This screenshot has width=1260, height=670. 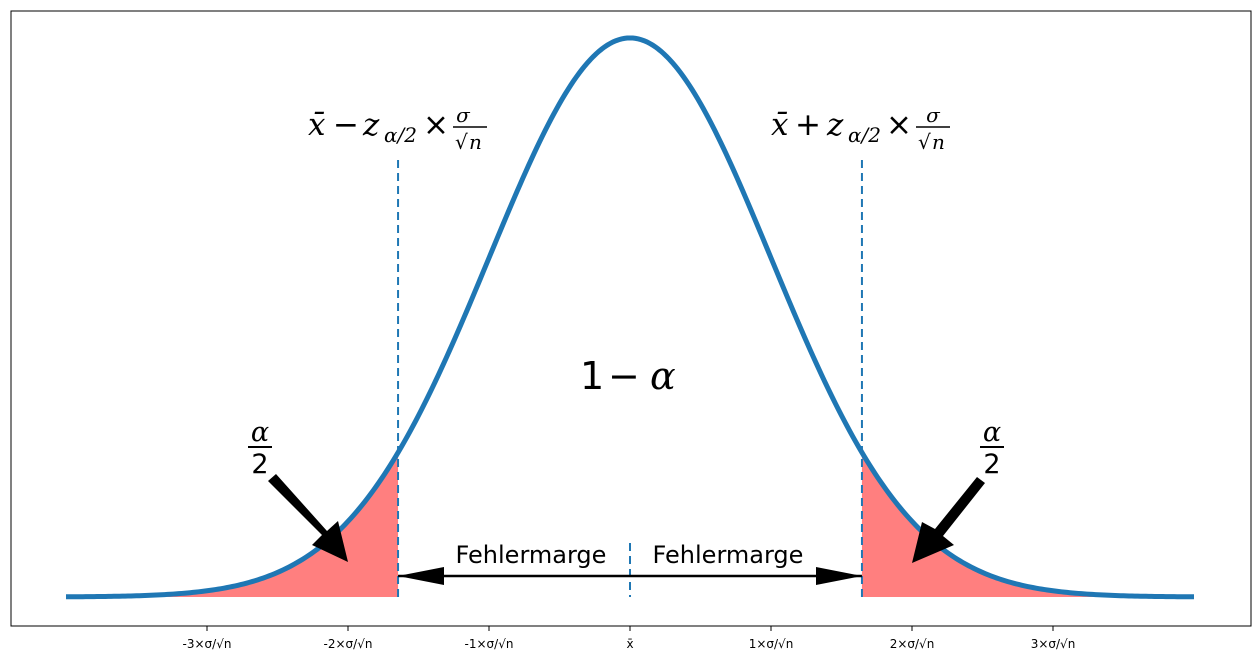 I want to click on left-tail-area, so click(x=232, y=524).